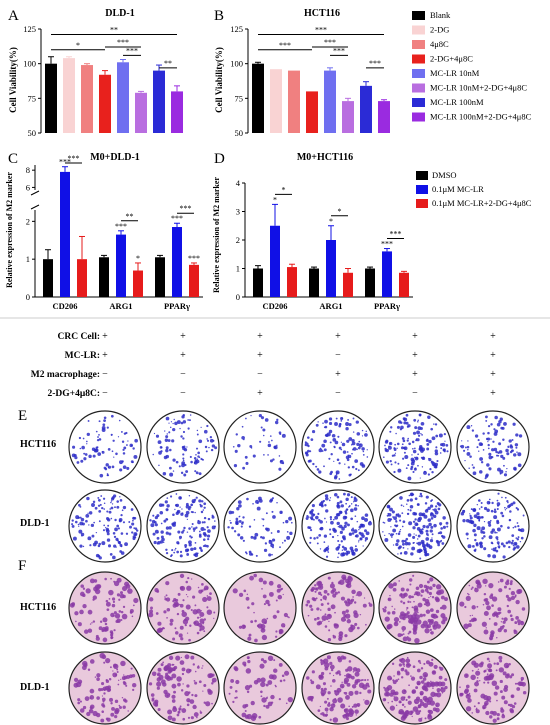 This screenshot has height=725, width=550. What do you see at coordinates (418, 59) in the screenshot?
I see `legend-swatch` at bounding box center [418, 59].